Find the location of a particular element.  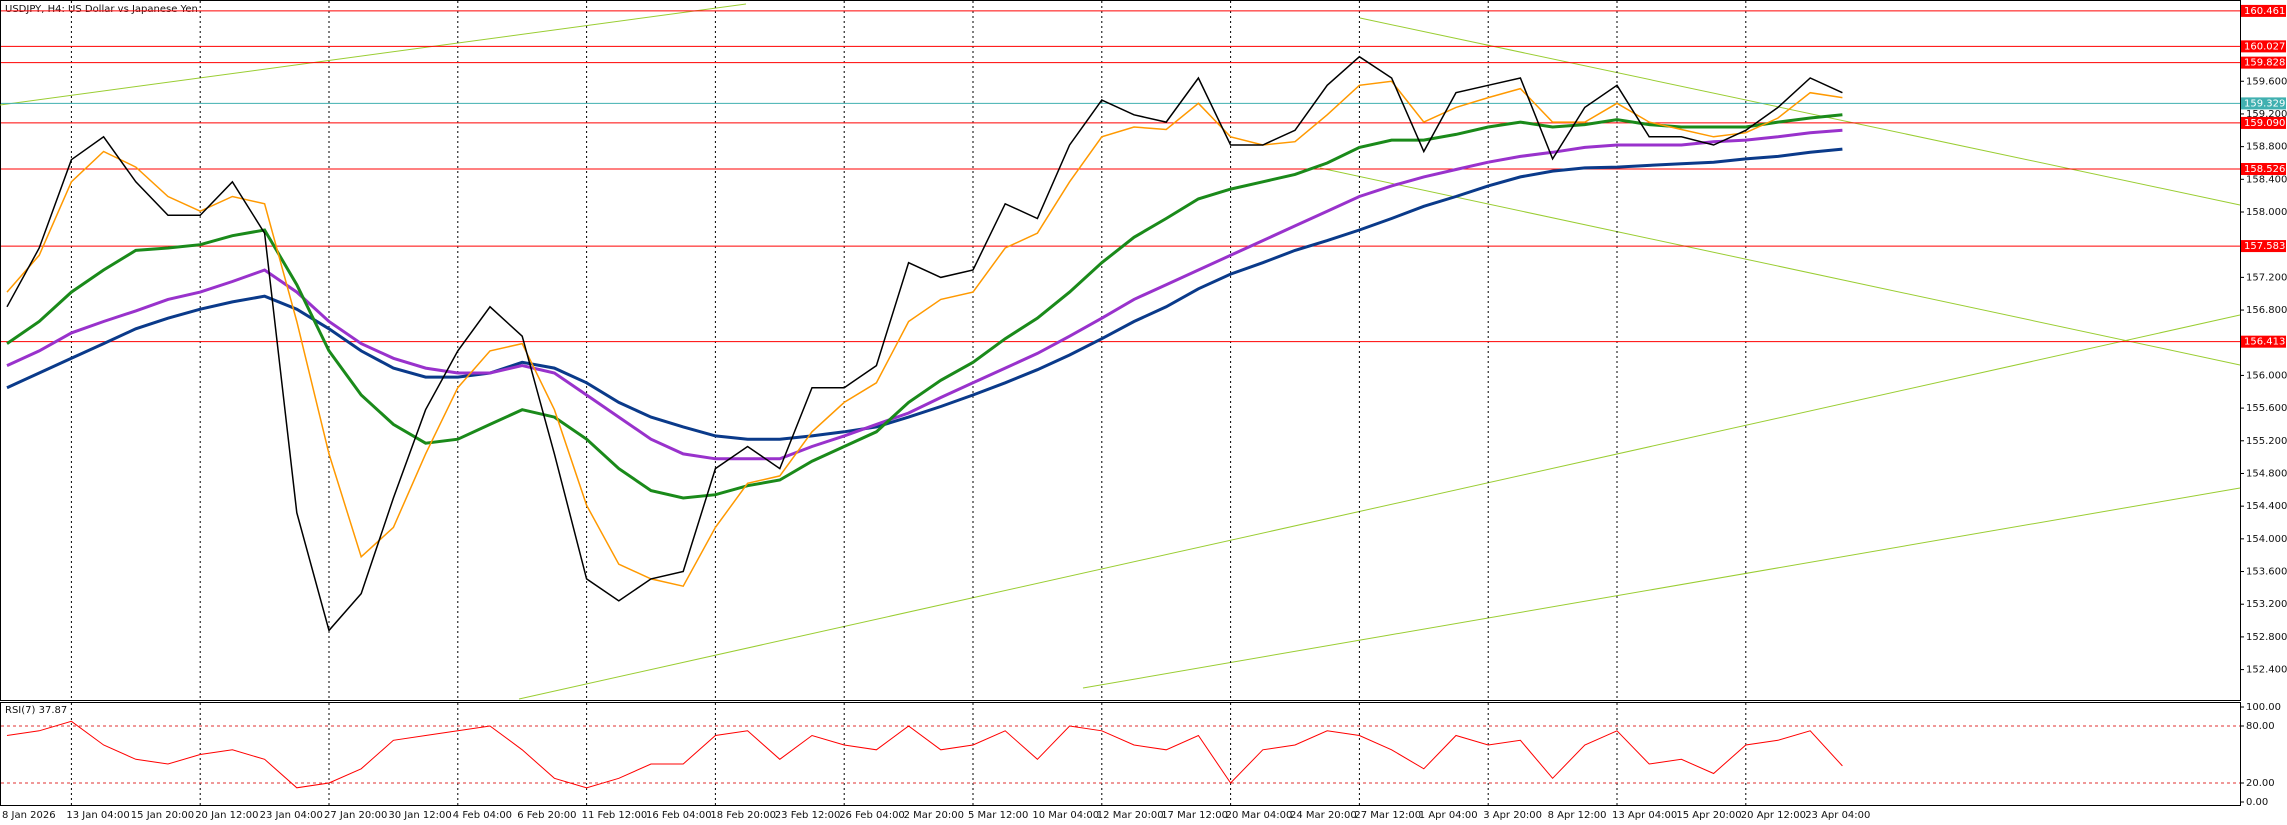

level-label: 157.583 is located at coordinates (2264, 246).